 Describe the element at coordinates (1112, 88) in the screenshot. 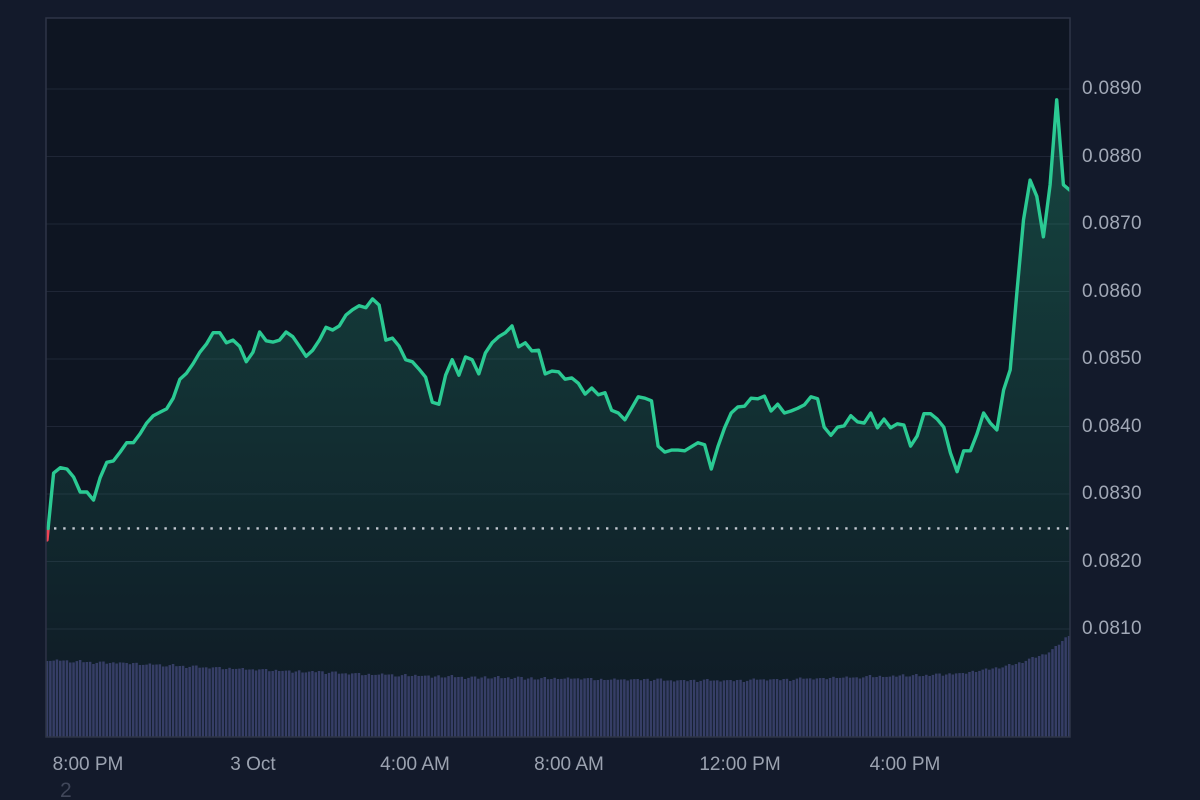

I see `y-axis-label: 0.0890` at that location.